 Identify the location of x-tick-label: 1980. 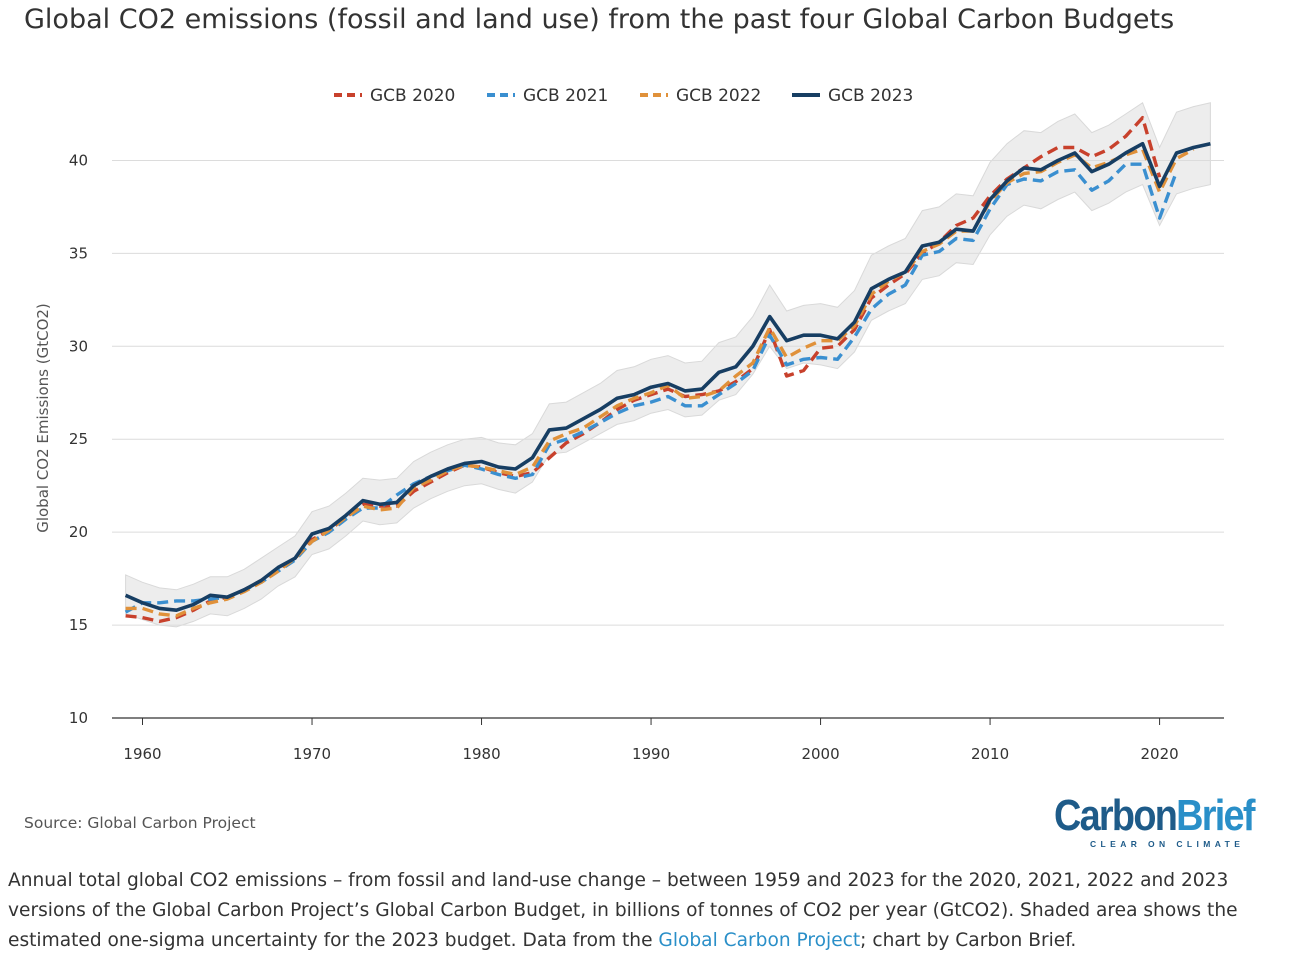
(481, 754).